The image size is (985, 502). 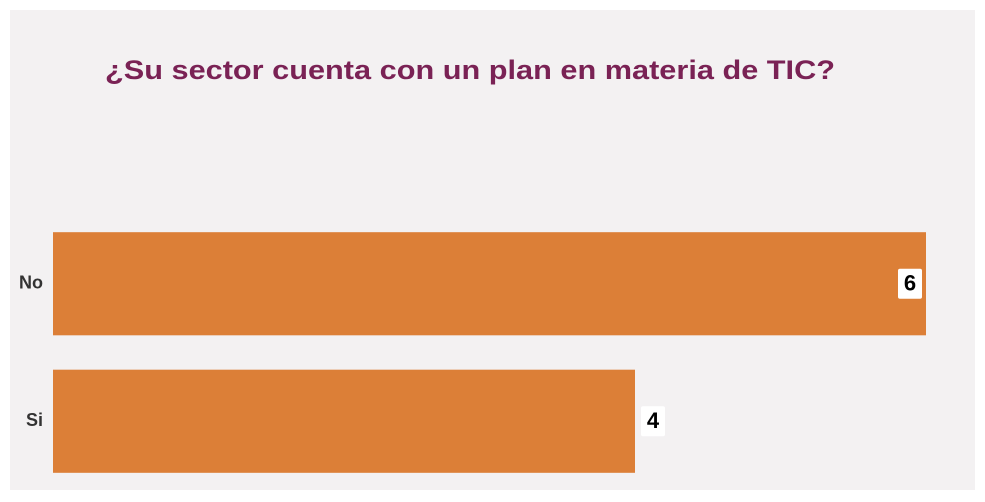 I want to click on value-label: 4, so click(x=653, y=420).